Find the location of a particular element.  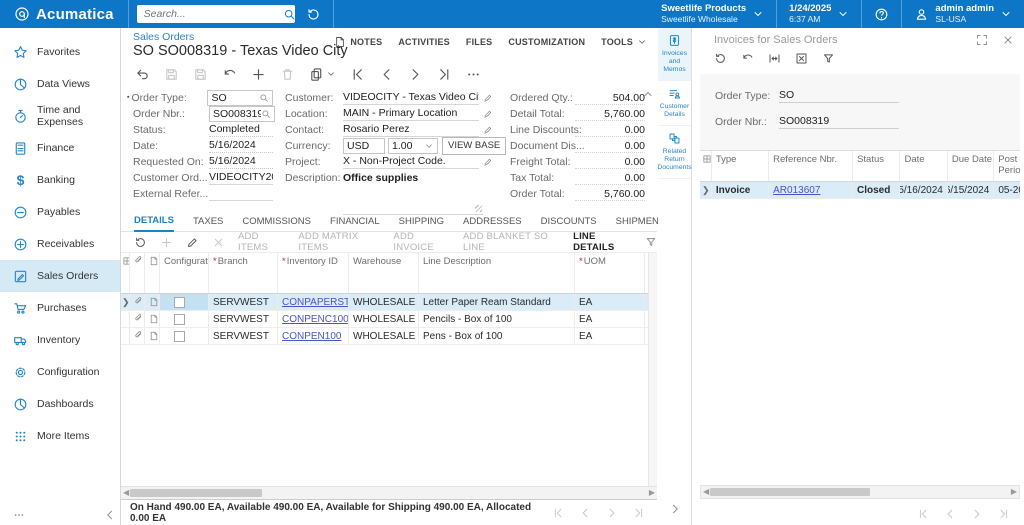

sidebar-item-purchases: Purchases is located at coordinates (60, 308).